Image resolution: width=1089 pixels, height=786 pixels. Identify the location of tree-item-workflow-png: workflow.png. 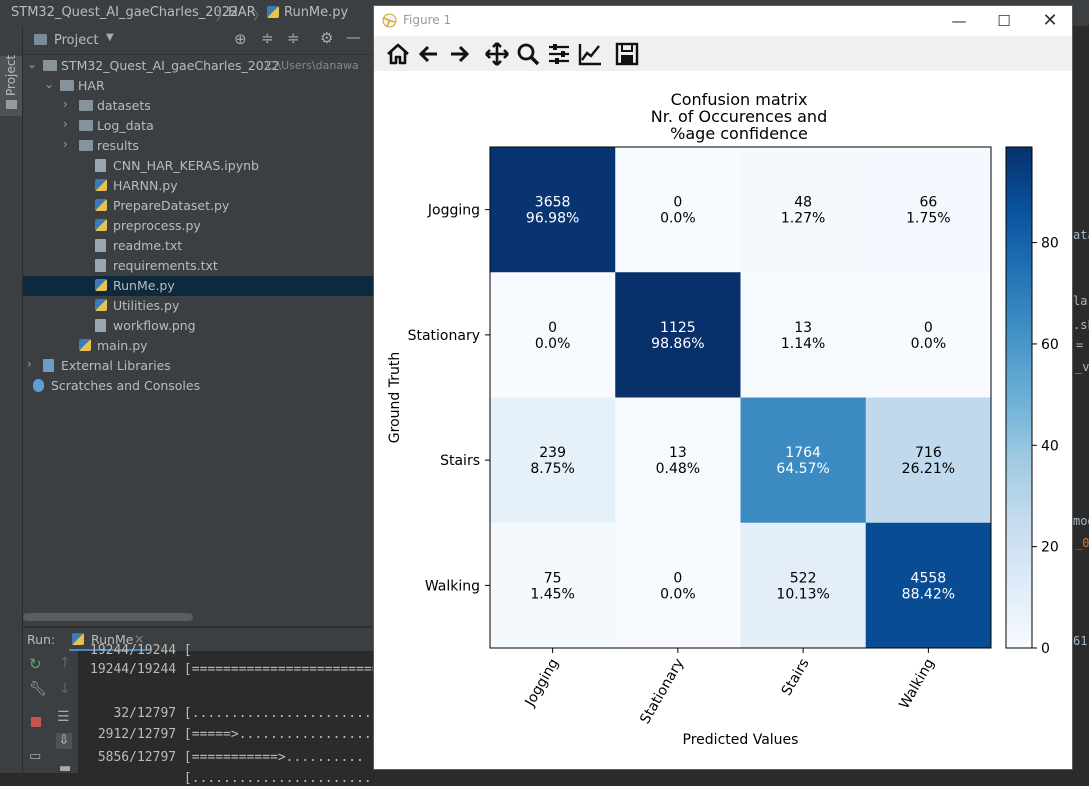
(198, 326).